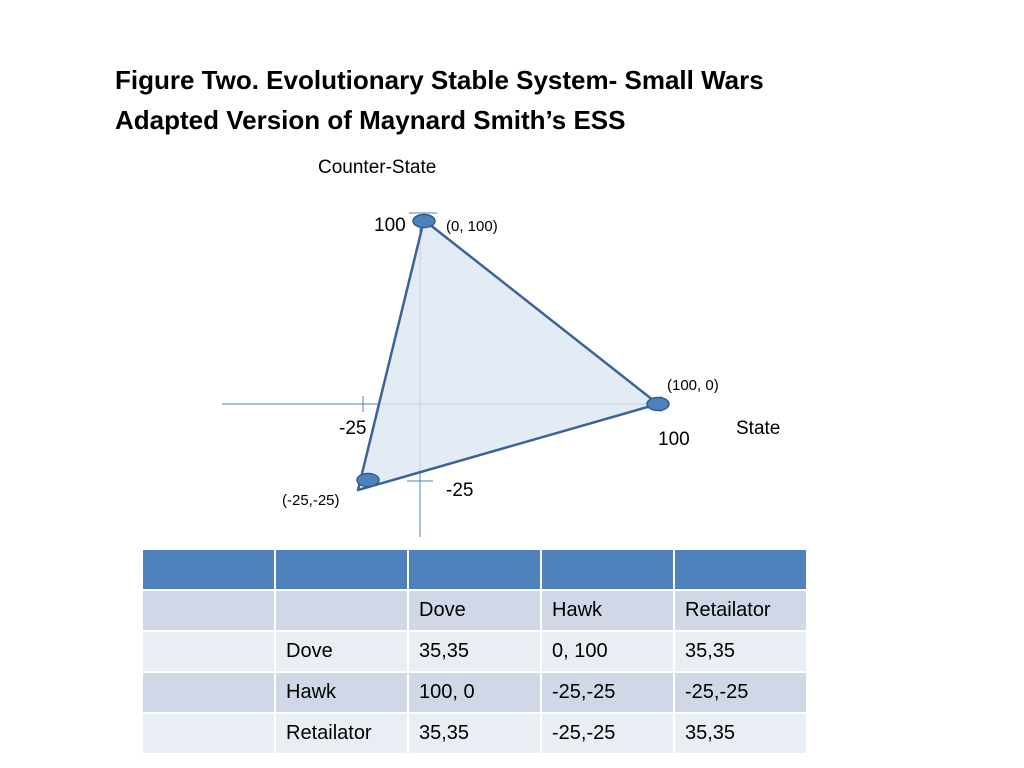  I want to click on table-cell: 100, 0, so click(474, 692).